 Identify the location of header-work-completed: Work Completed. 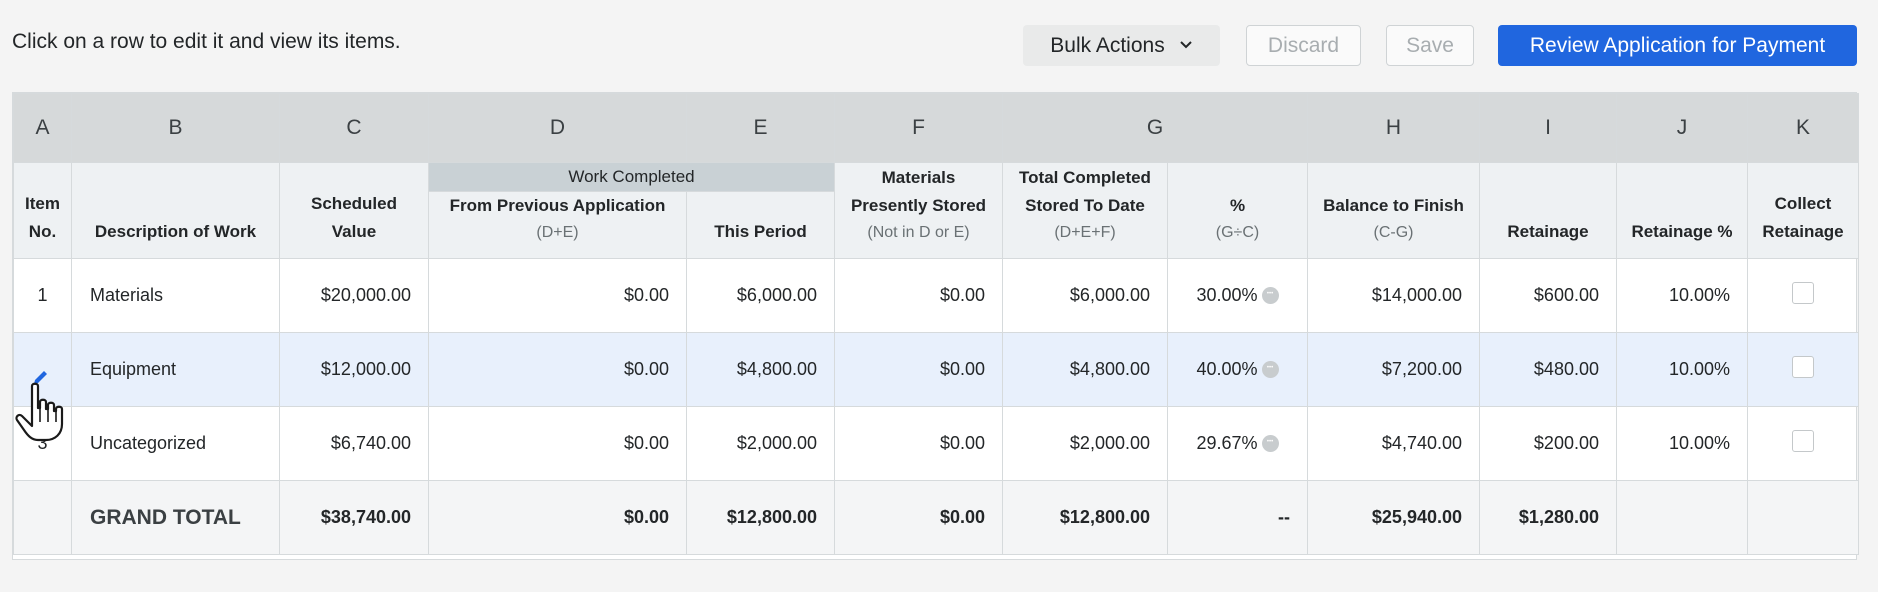
(631, 177).